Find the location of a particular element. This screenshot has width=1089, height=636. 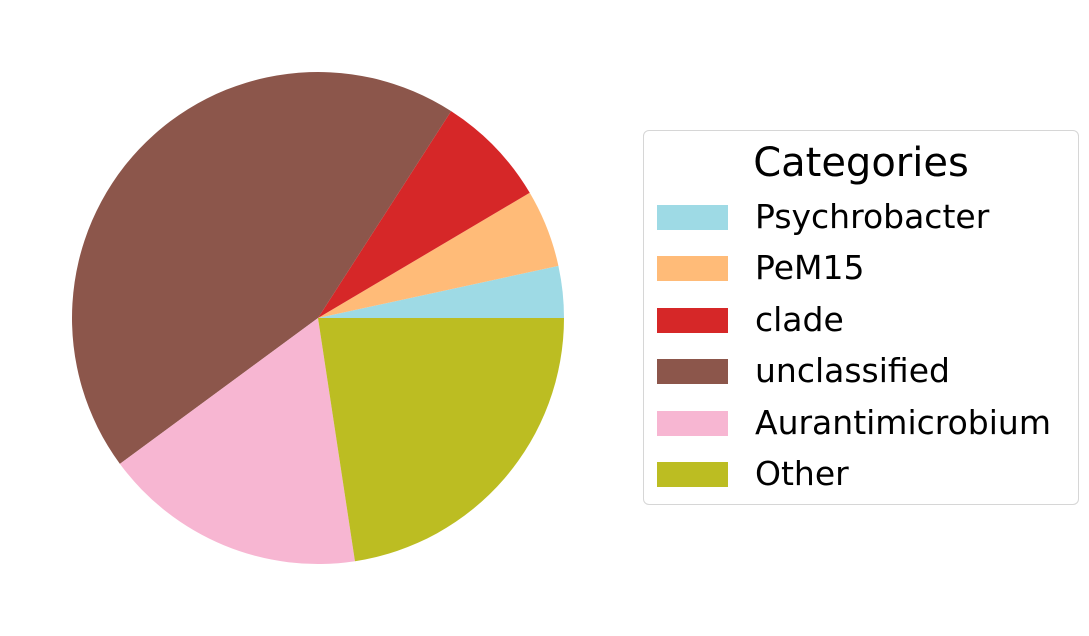

legend-entry-clade: clade is located at coordinates (750, 320).